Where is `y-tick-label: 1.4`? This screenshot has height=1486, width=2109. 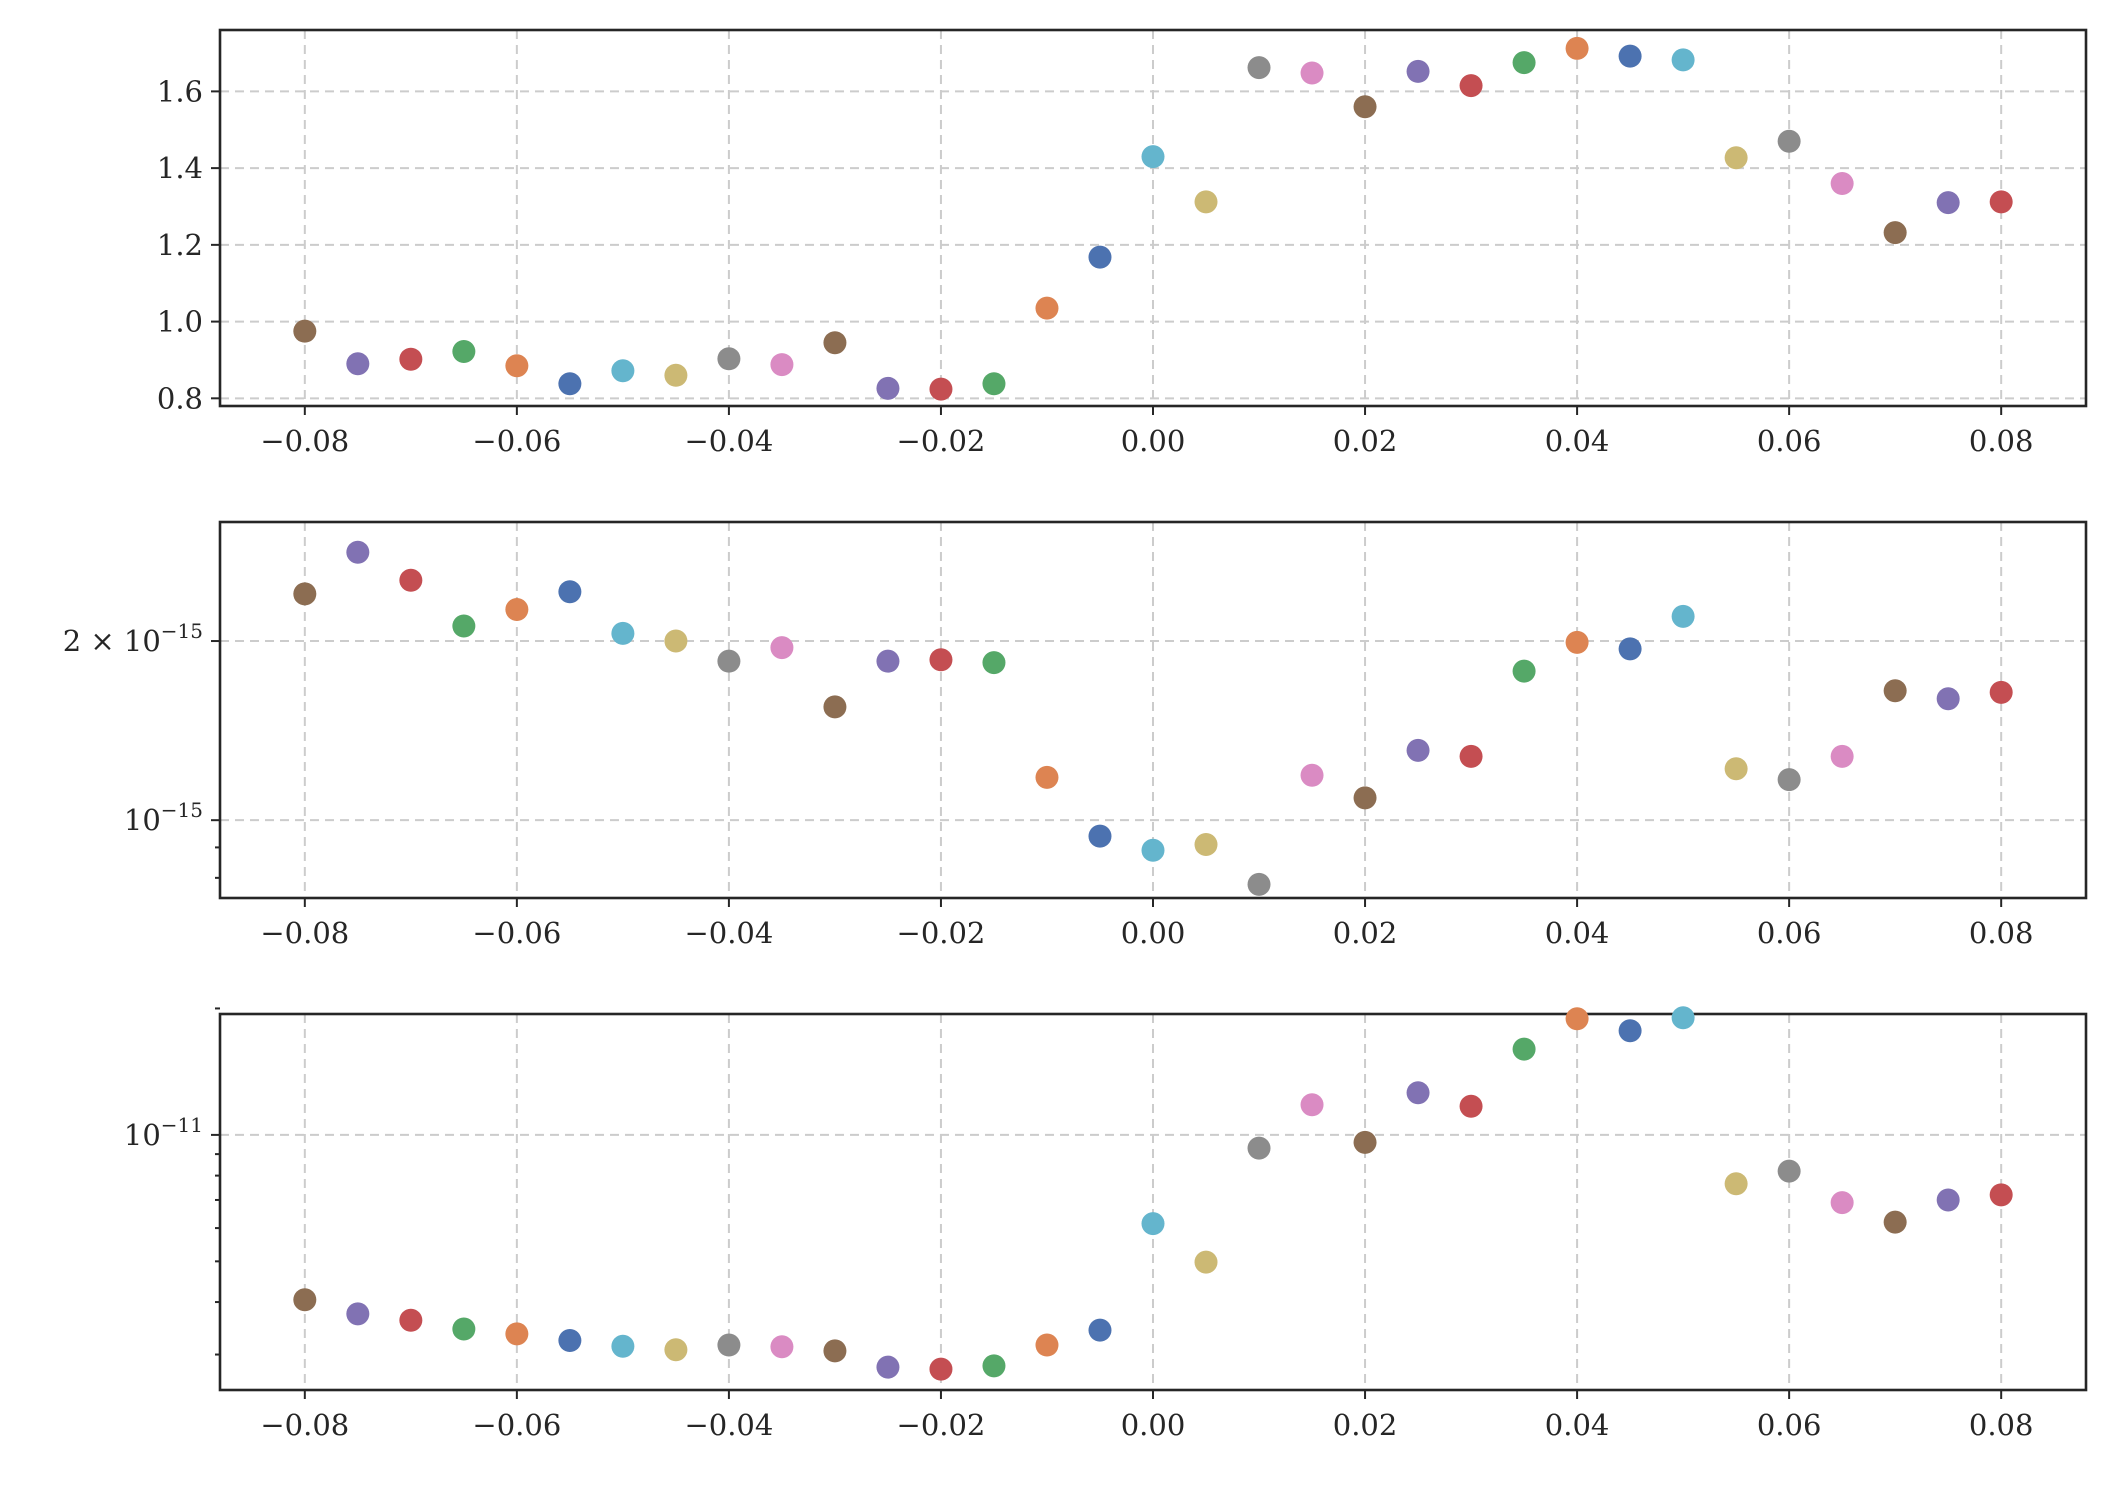
y-tick-label: 1.4 is located at coordinates (180, 168).